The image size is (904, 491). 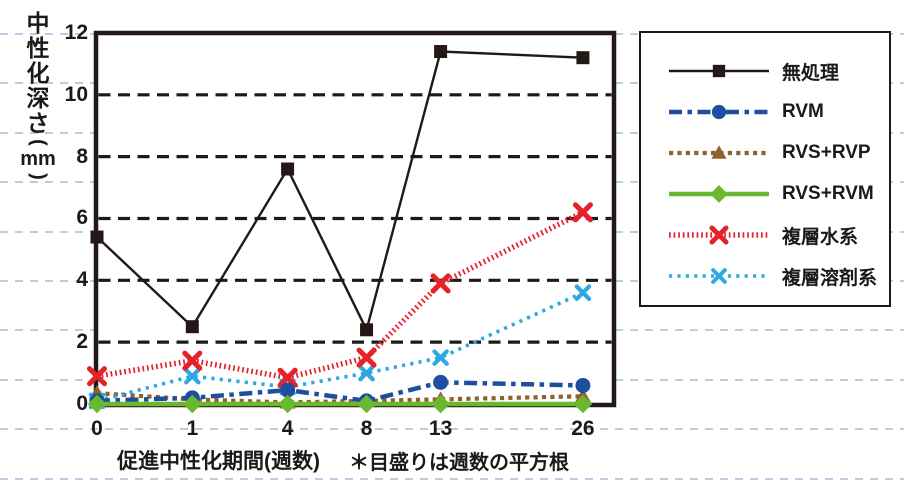 I want to click on legend-item-label: RVM, so click(x=803, y=111).